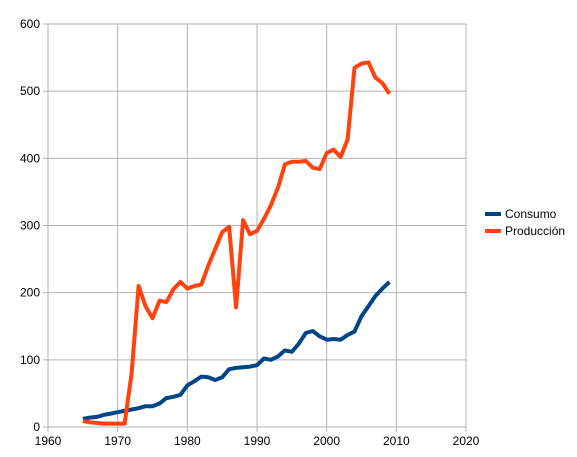  What do you see at coordinates (525, 222) in the screenshot?
I see `legend: Consumo Producción` at bounding box center [525, 222].